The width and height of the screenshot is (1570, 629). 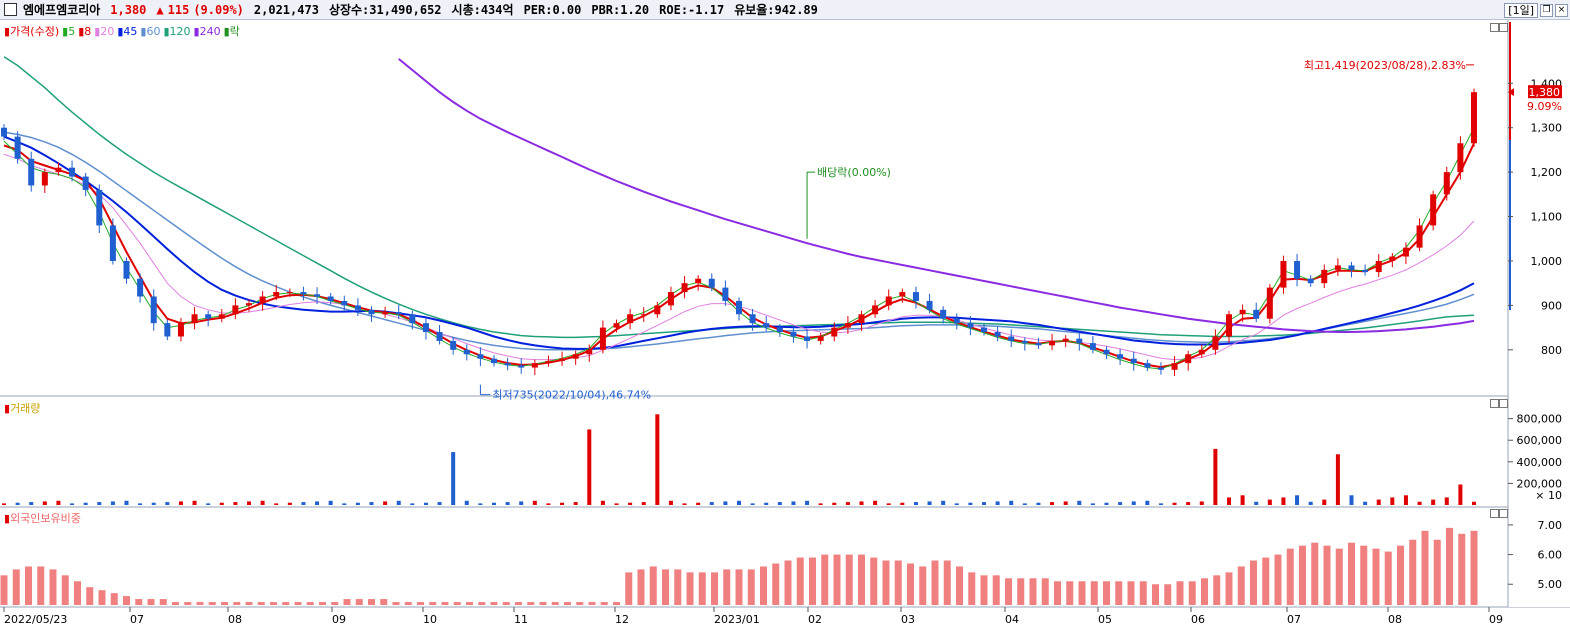 What do you see at coordinates (1535, 555) in the screenshot?
I see `foreign-axis: 5.00 6.00 7.00` at bounding box center [1535, 555].